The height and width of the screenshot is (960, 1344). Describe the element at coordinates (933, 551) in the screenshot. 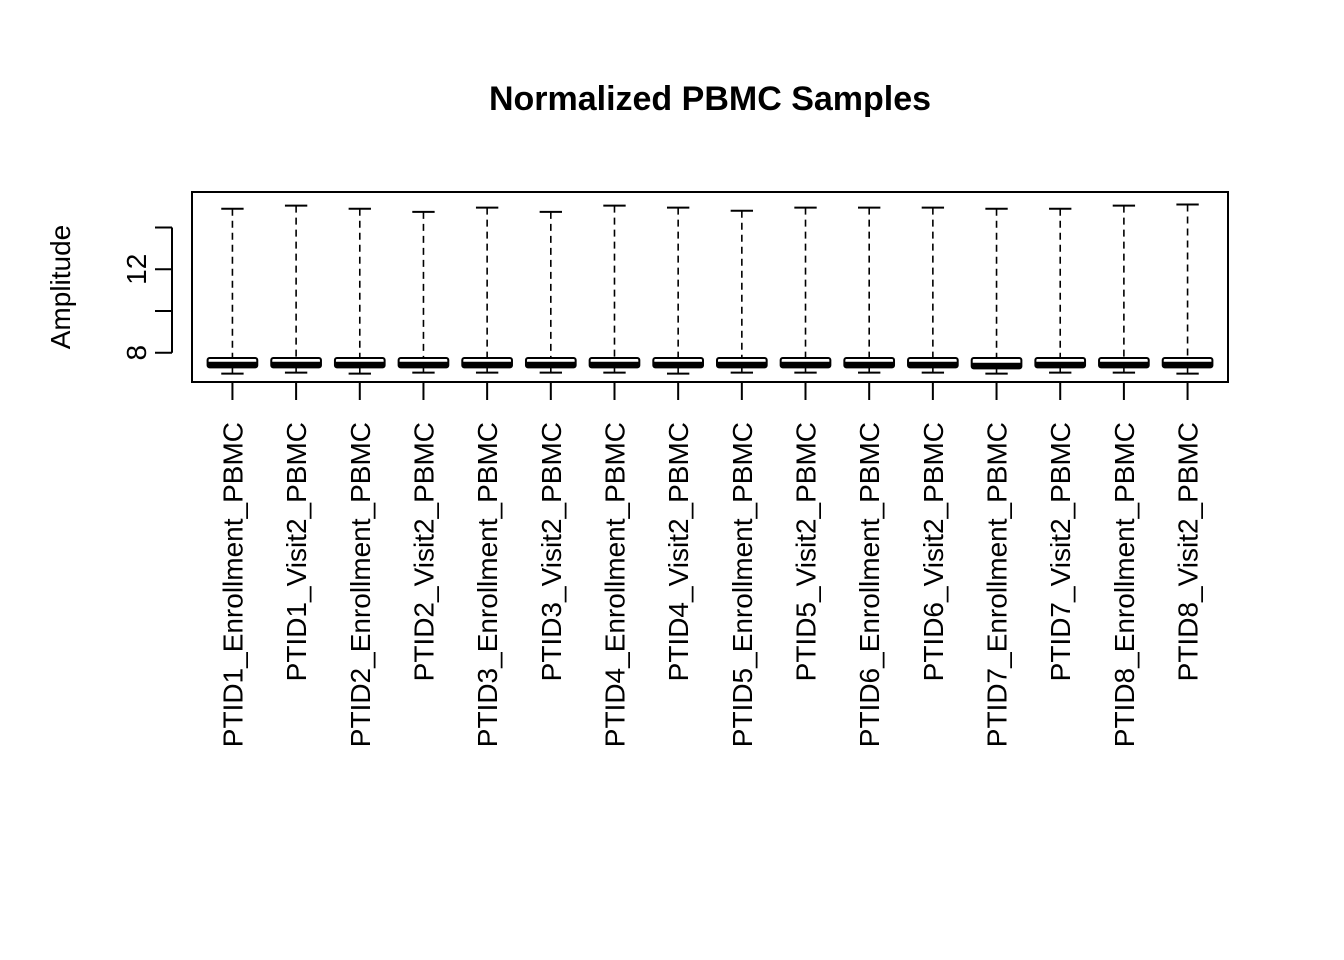

I see `x-tick-label: PTID6_Visit2_PBMC` at that location.